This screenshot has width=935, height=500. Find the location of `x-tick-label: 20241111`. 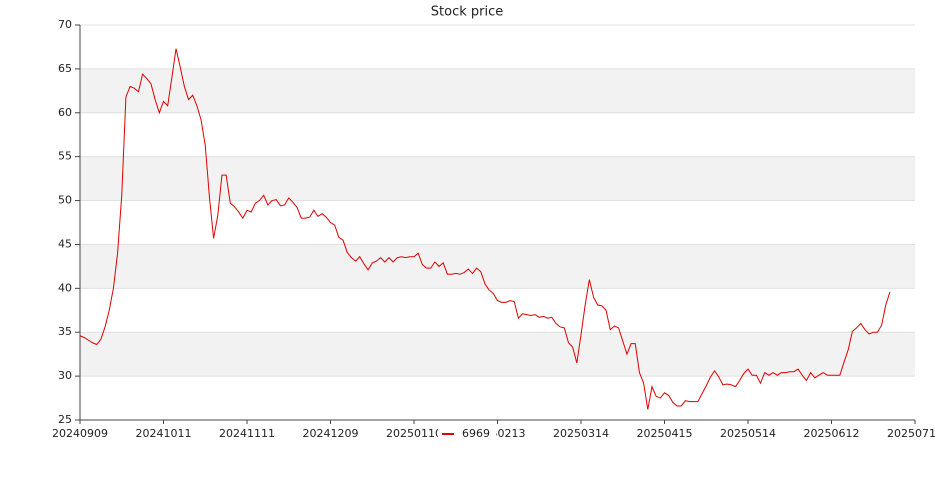

x-tick-label: 20241111 is located at coordinates (247, 433).